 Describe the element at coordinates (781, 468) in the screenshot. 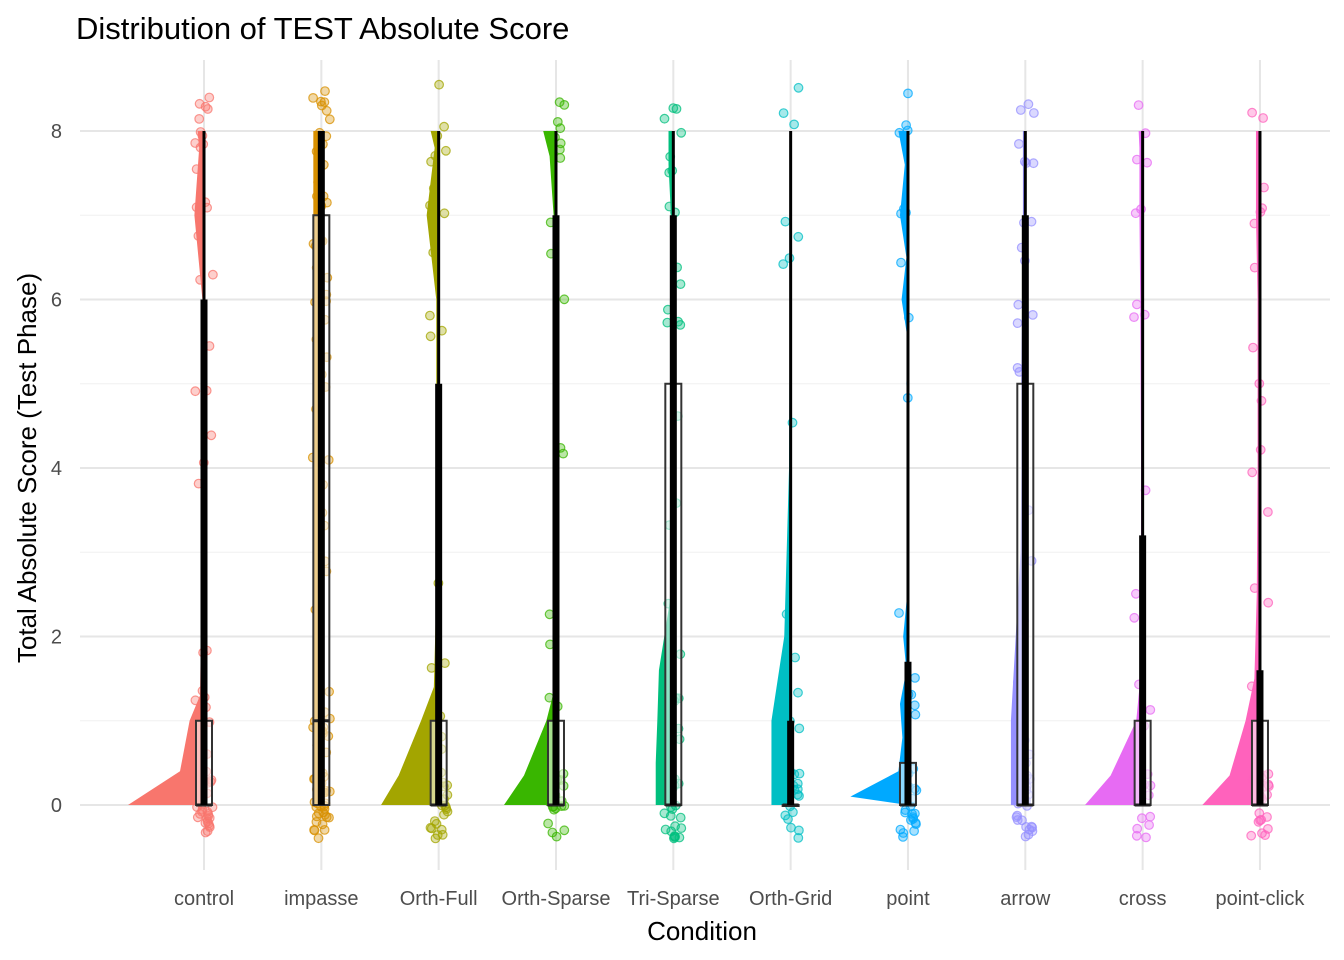

I see `density-Orth-Grid` at that location.